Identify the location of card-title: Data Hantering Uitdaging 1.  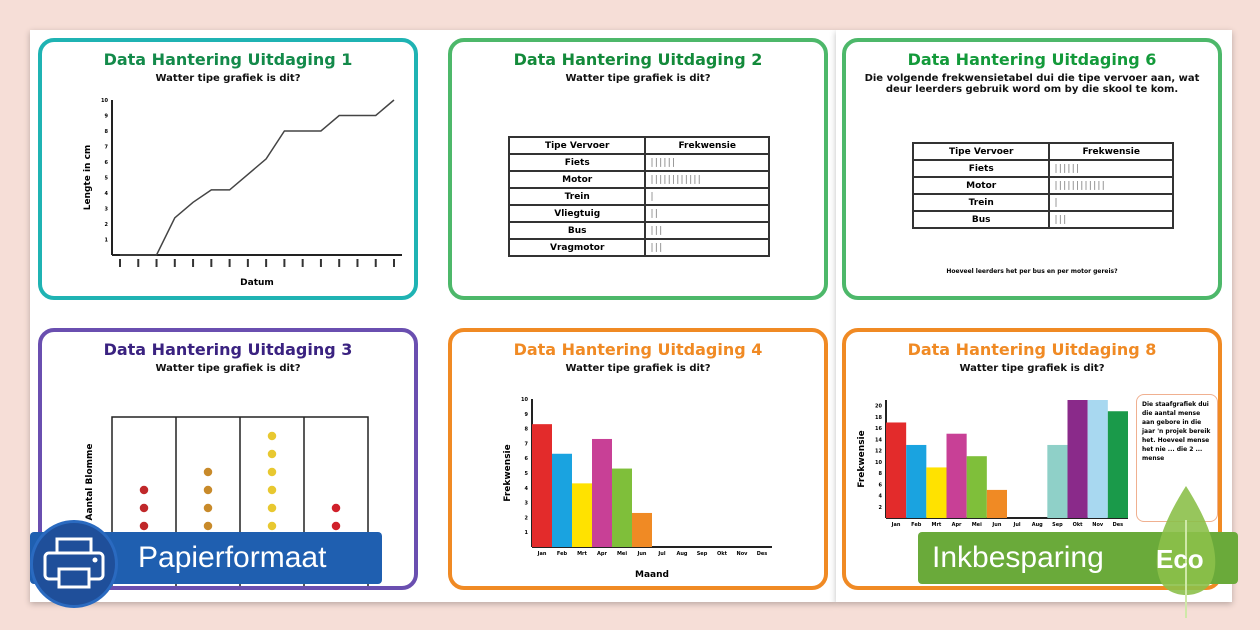
(228, 59).